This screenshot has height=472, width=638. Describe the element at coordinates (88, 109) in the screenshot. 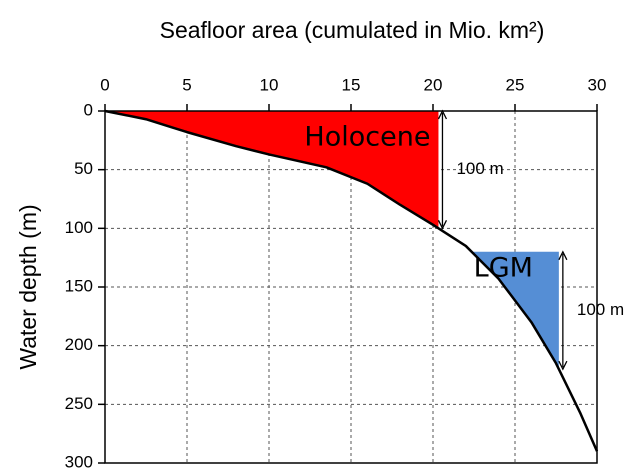

I see `y-tick-label: 0` at that location.